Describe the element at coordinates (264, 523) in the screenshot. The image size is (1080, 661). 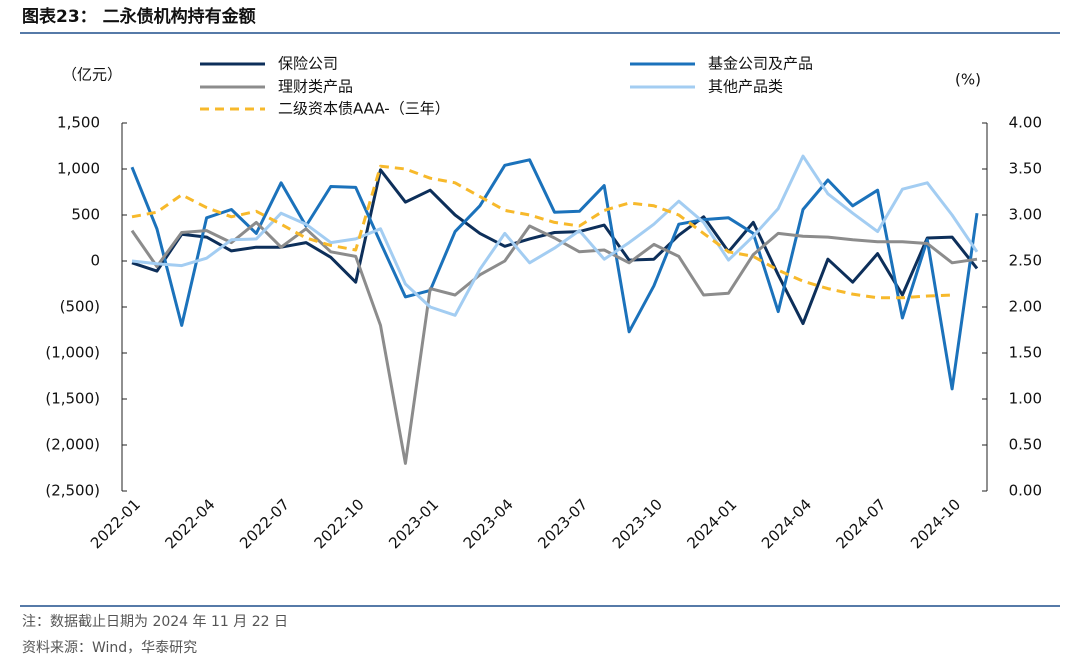
I see `x-tick-label: 2022-07` at that location.